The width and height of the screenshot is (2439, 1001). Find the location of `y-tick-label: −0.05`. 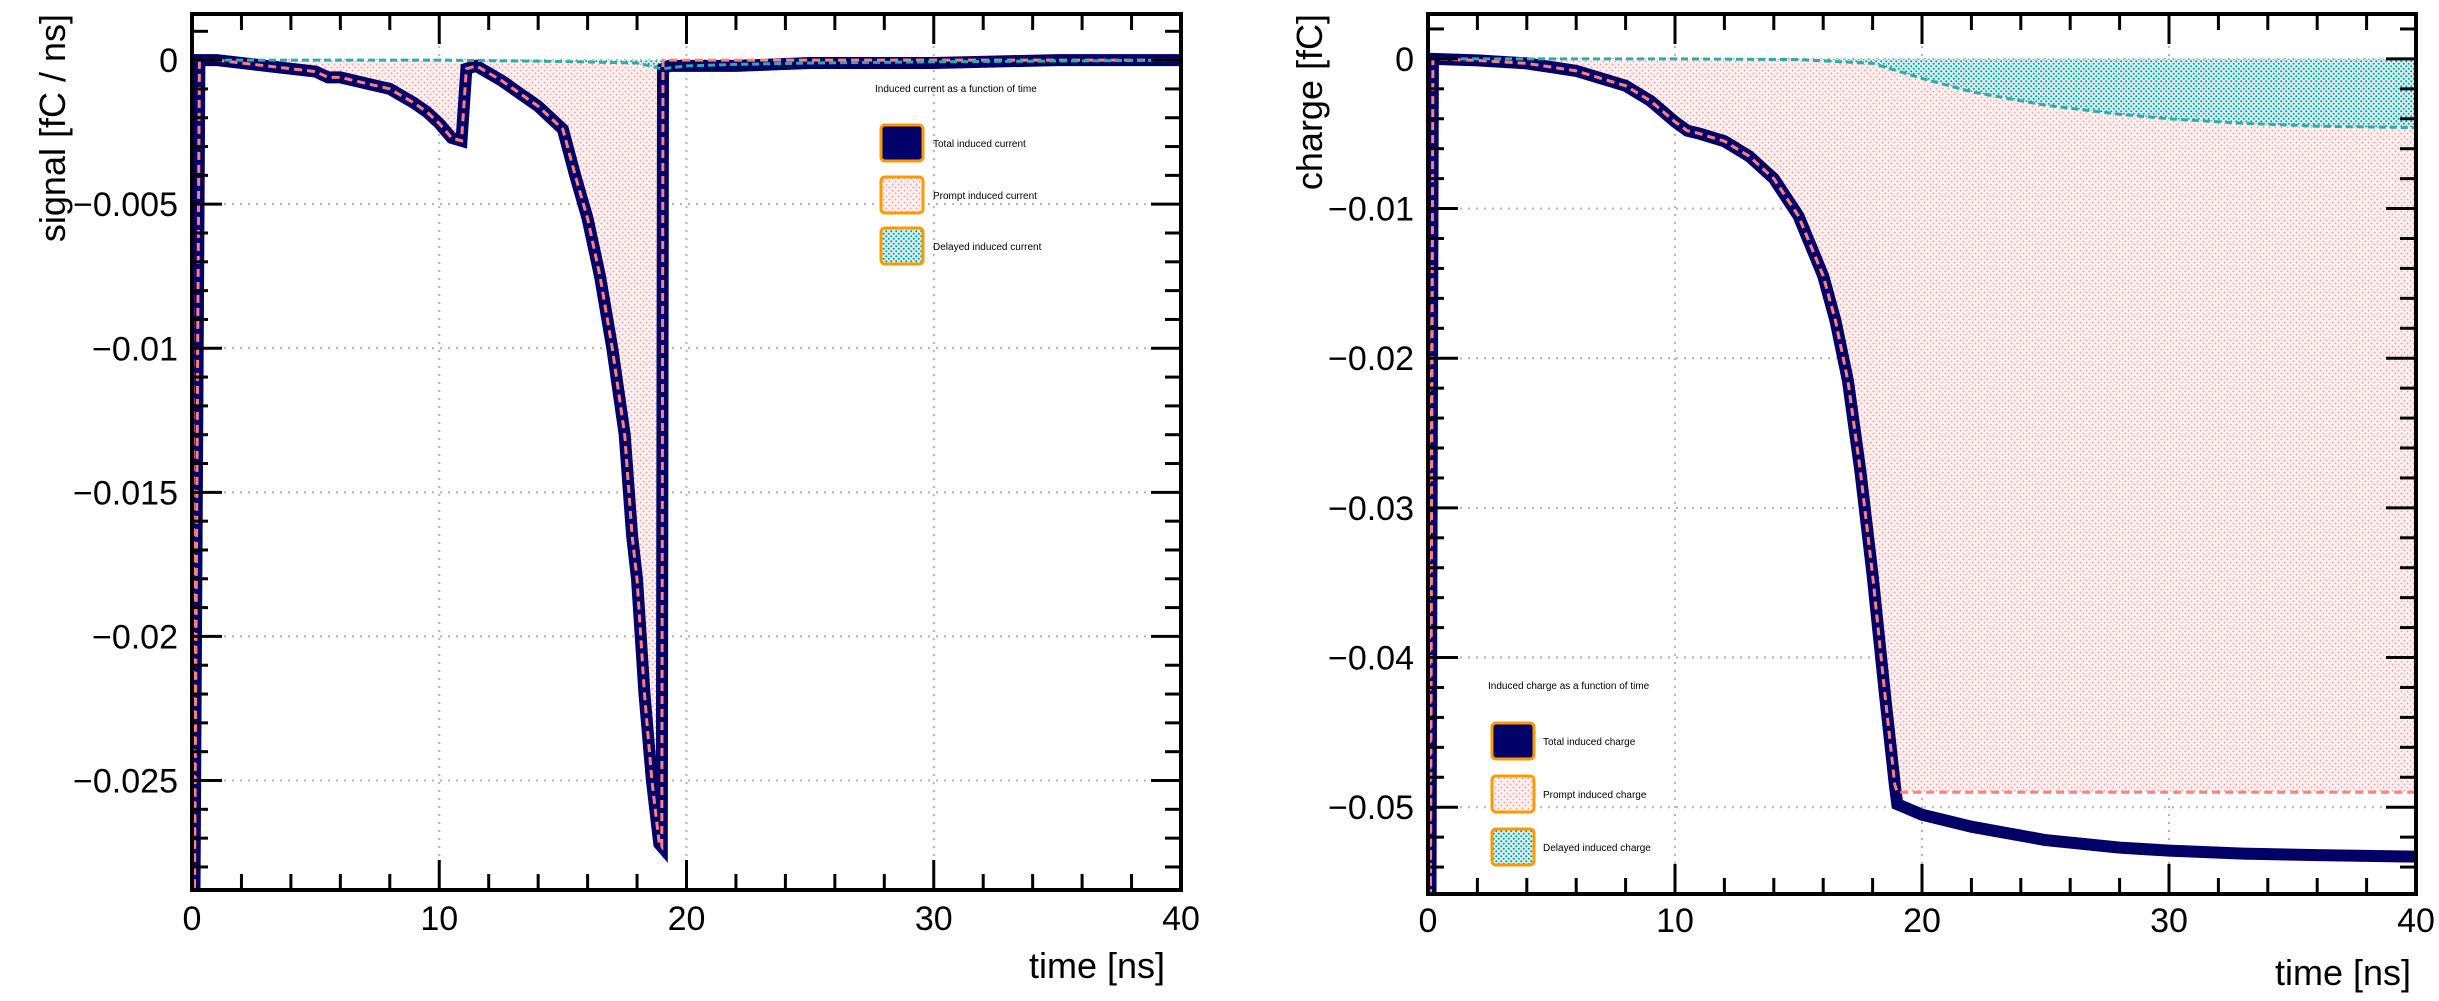

y-tick-label: −0.05 is located at coordinates (1371, 808).